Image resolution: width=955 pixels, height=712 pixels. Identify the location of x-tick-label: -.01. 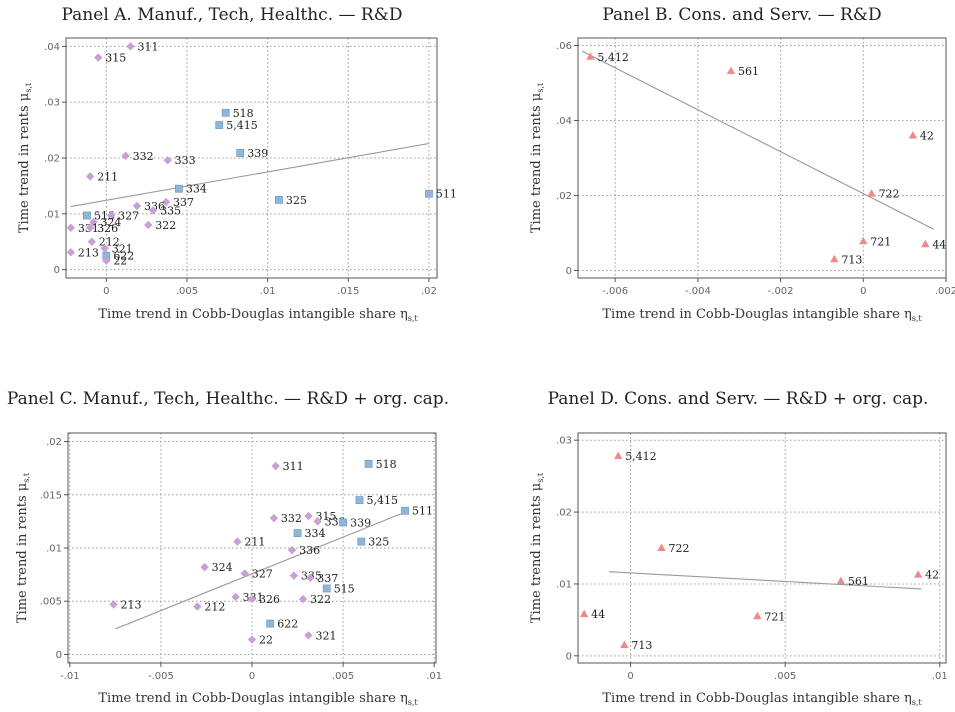
(70, 676).